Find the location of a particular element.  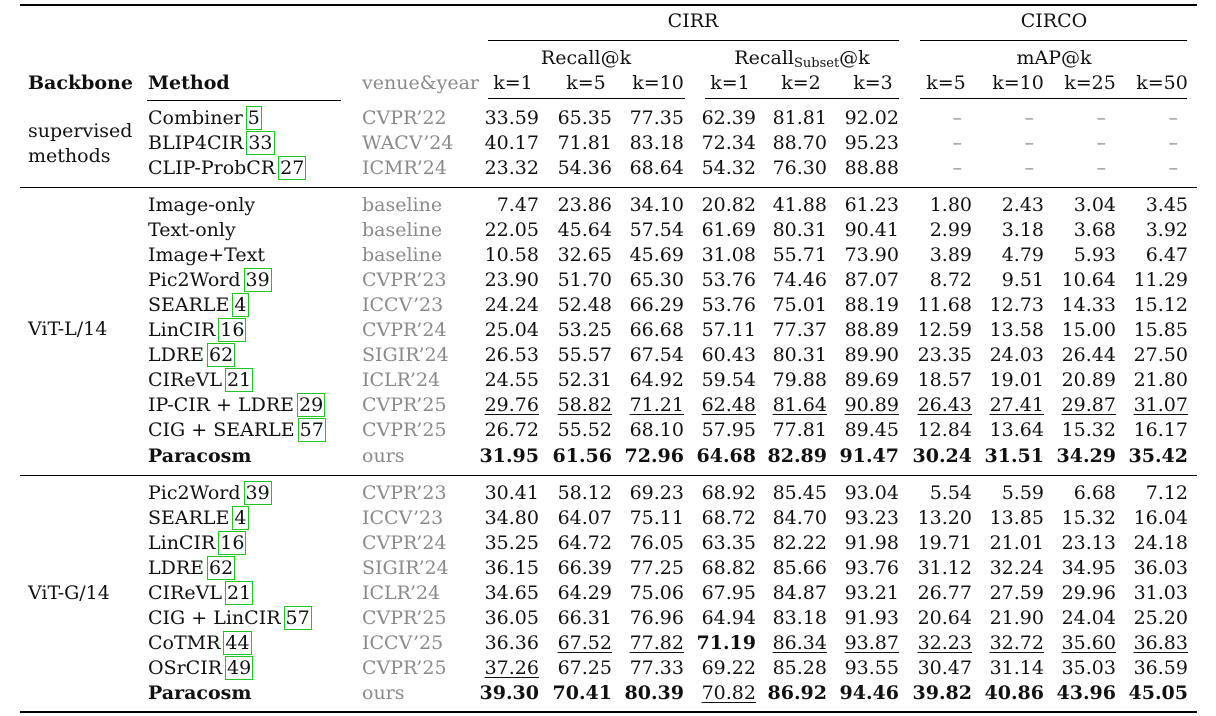

value-cell: 71.21 is located at coordinates (656, 405).